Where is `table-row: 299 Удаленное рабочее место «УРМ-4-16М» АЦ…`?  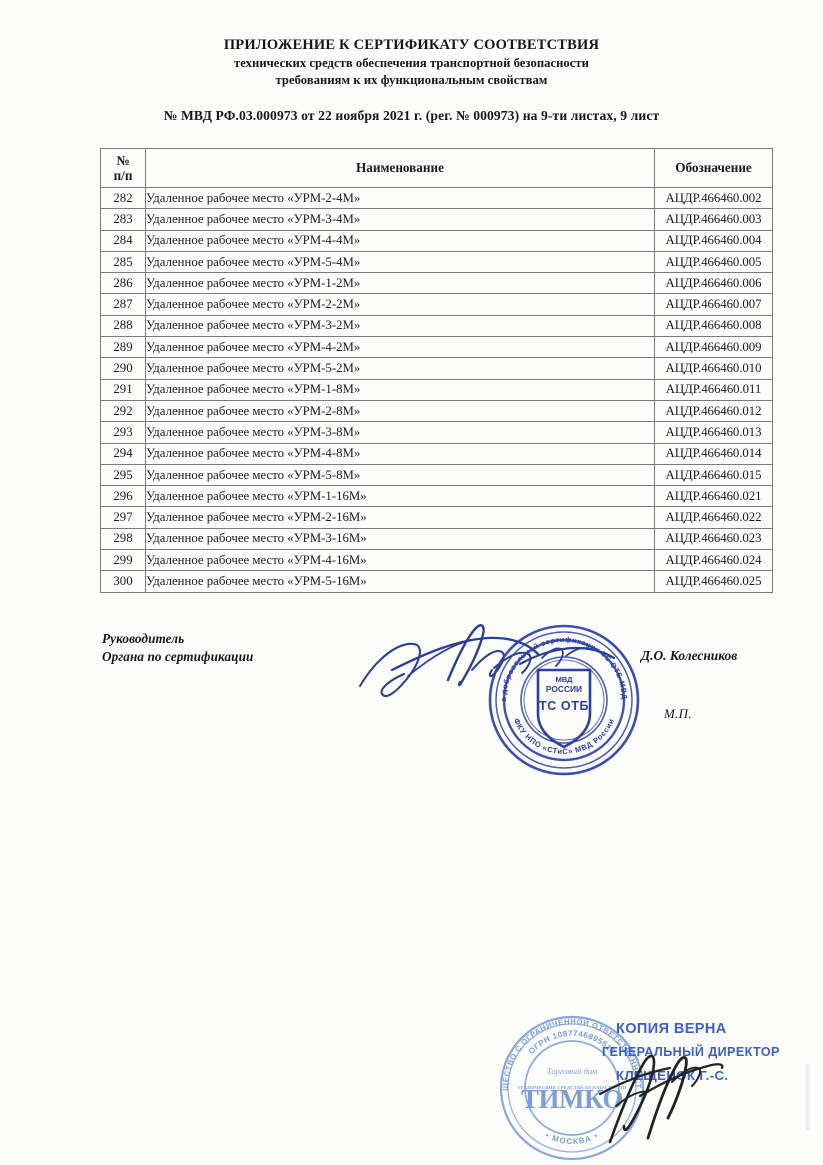
table-row: 299 Удаленное рабочее место «УРМ-4-16М» АЦ… is located at coordinates (436, 560).